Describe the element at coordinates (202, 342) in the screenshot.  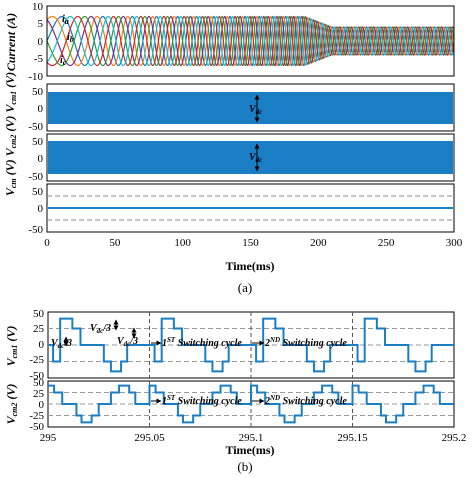
I see `annot-cycle1-b1: 1ST Switching cycle` at that location.